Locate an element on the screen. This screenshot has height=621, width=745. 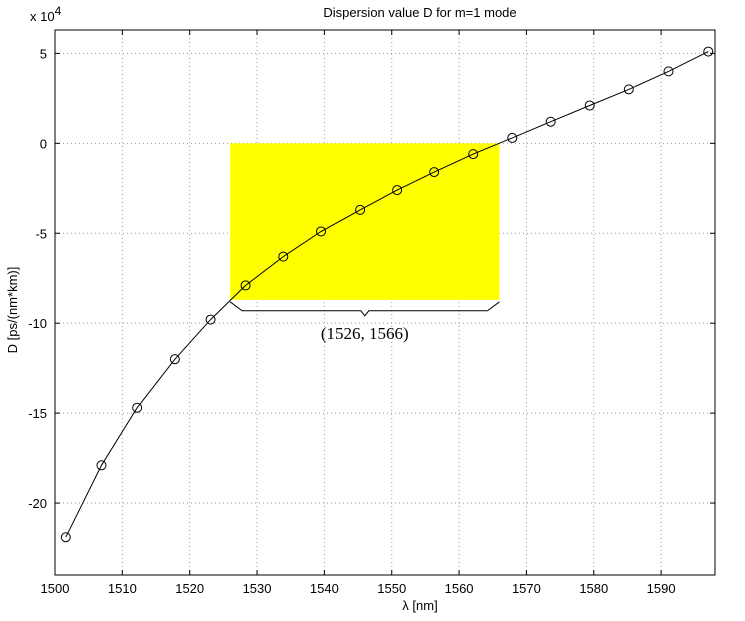
x-tick-label: 1530 is located at coordinates (257, 588).